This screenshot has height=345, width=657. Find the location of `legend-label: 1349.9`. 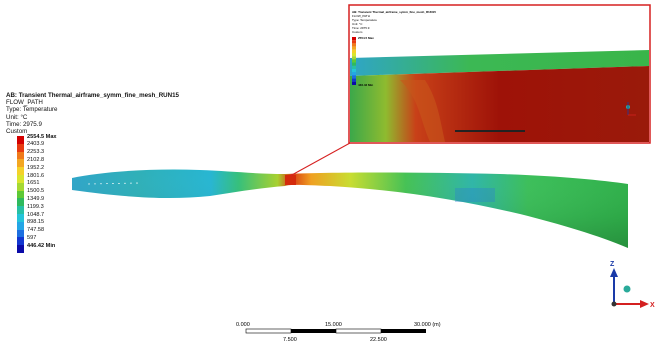

legend-label: 1349.9 is located at coordinates (36, 198).